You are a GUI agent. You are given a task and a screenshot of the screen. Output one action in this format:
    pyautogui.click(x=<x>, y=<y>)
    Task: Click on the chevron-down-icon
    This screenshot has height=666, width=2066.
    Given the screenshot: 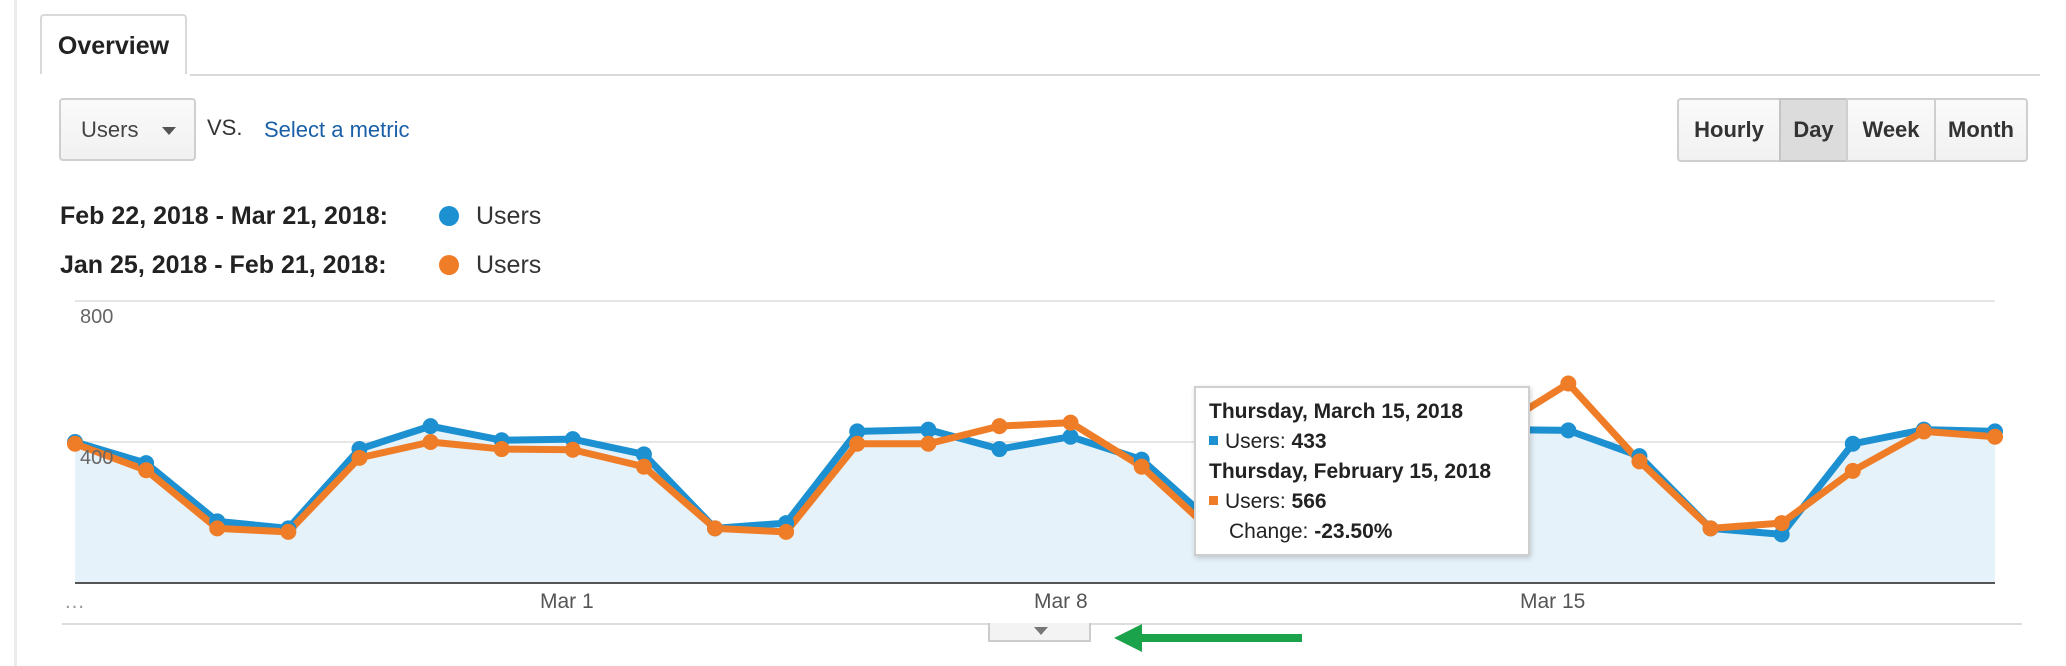 What is the action you would take?
    pyautogui.click(x=1041, y=631)
    